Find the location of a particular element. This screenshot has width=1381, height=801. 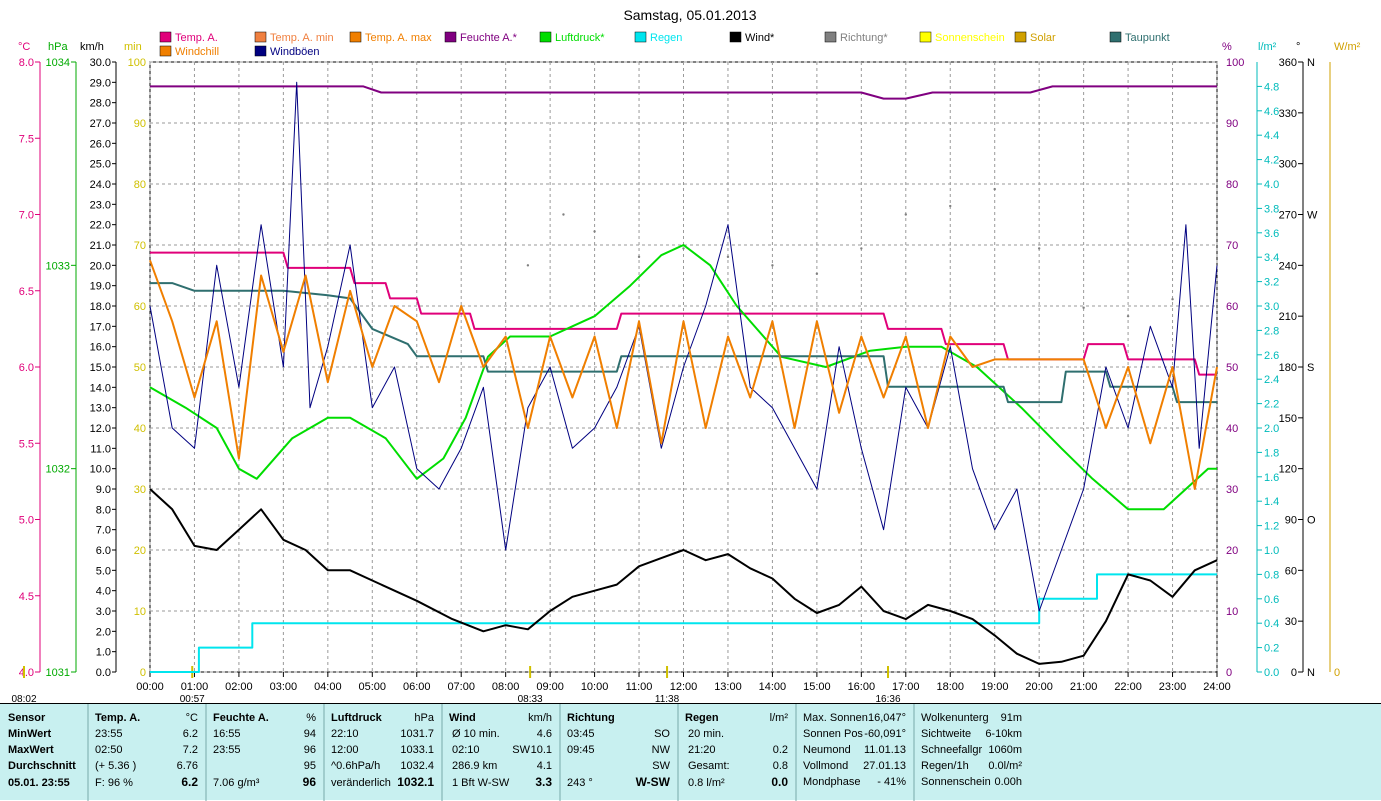

axis-pressure-label: 1034 is located at coordinates (58, 63).